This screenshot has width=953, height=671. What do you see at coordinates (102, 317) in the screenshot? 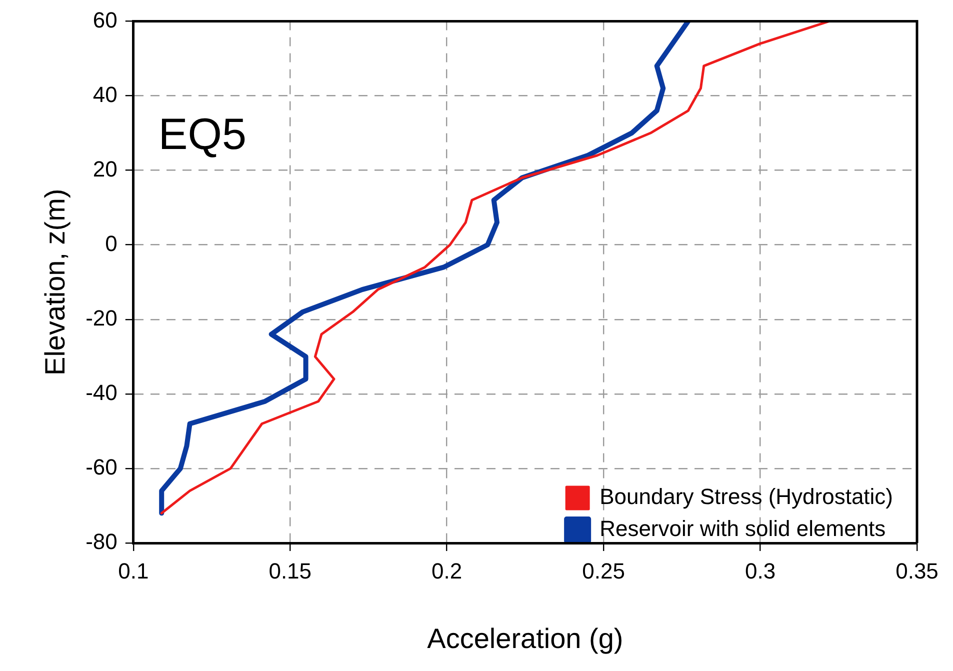
I see `y-tick-label: -20` at bounding box center [102, 317].